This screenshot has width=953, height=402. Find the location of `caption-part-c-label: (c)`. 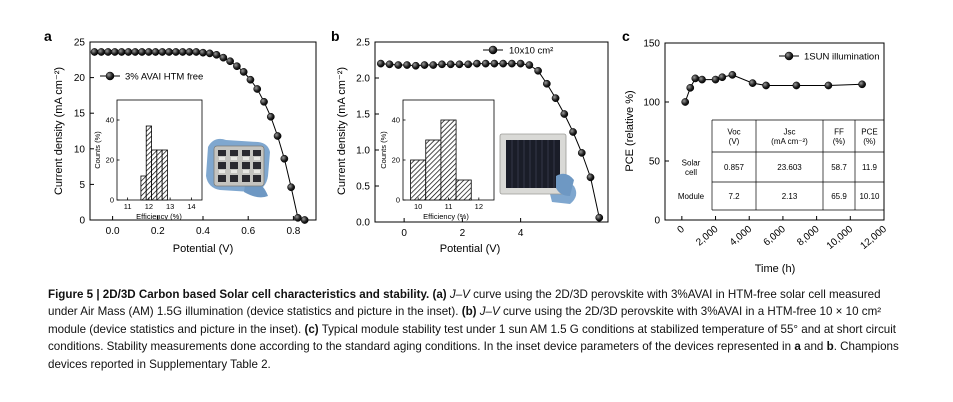

caption-part-c-label: (c) is located at coordinates (311, 329).